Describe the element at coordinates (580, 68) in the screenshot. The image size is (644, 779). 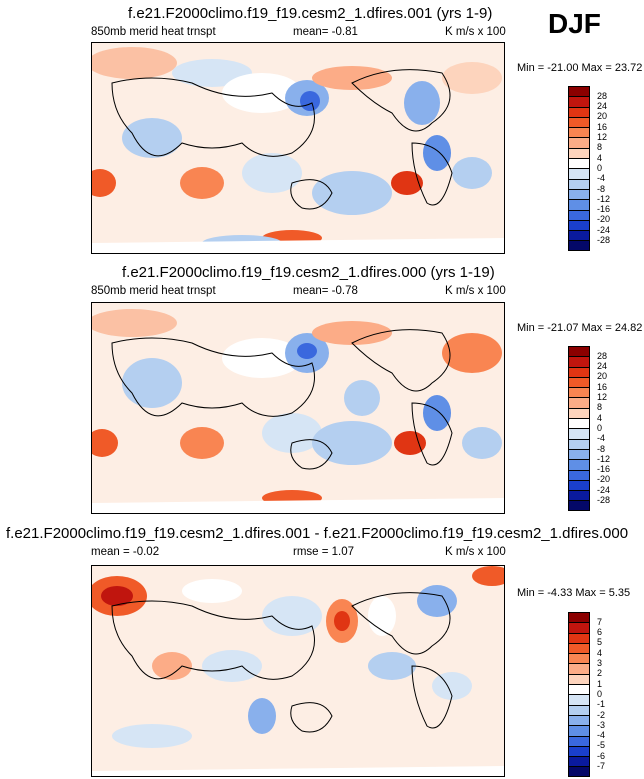
I see `minmax-label: Min = -21.00 Max = 23.72` at that location.